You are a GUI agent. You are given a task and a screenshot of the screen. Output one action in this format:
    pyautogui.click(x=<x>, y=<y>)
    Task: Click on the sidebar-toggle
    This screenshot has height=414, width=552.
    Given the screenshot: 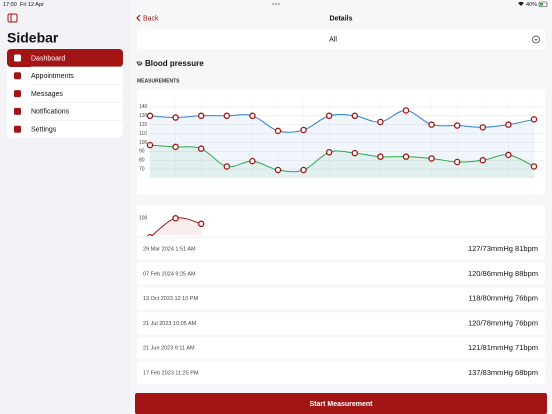 What is the action you would take?
    pyautogui.click(x=12, y=18)
    